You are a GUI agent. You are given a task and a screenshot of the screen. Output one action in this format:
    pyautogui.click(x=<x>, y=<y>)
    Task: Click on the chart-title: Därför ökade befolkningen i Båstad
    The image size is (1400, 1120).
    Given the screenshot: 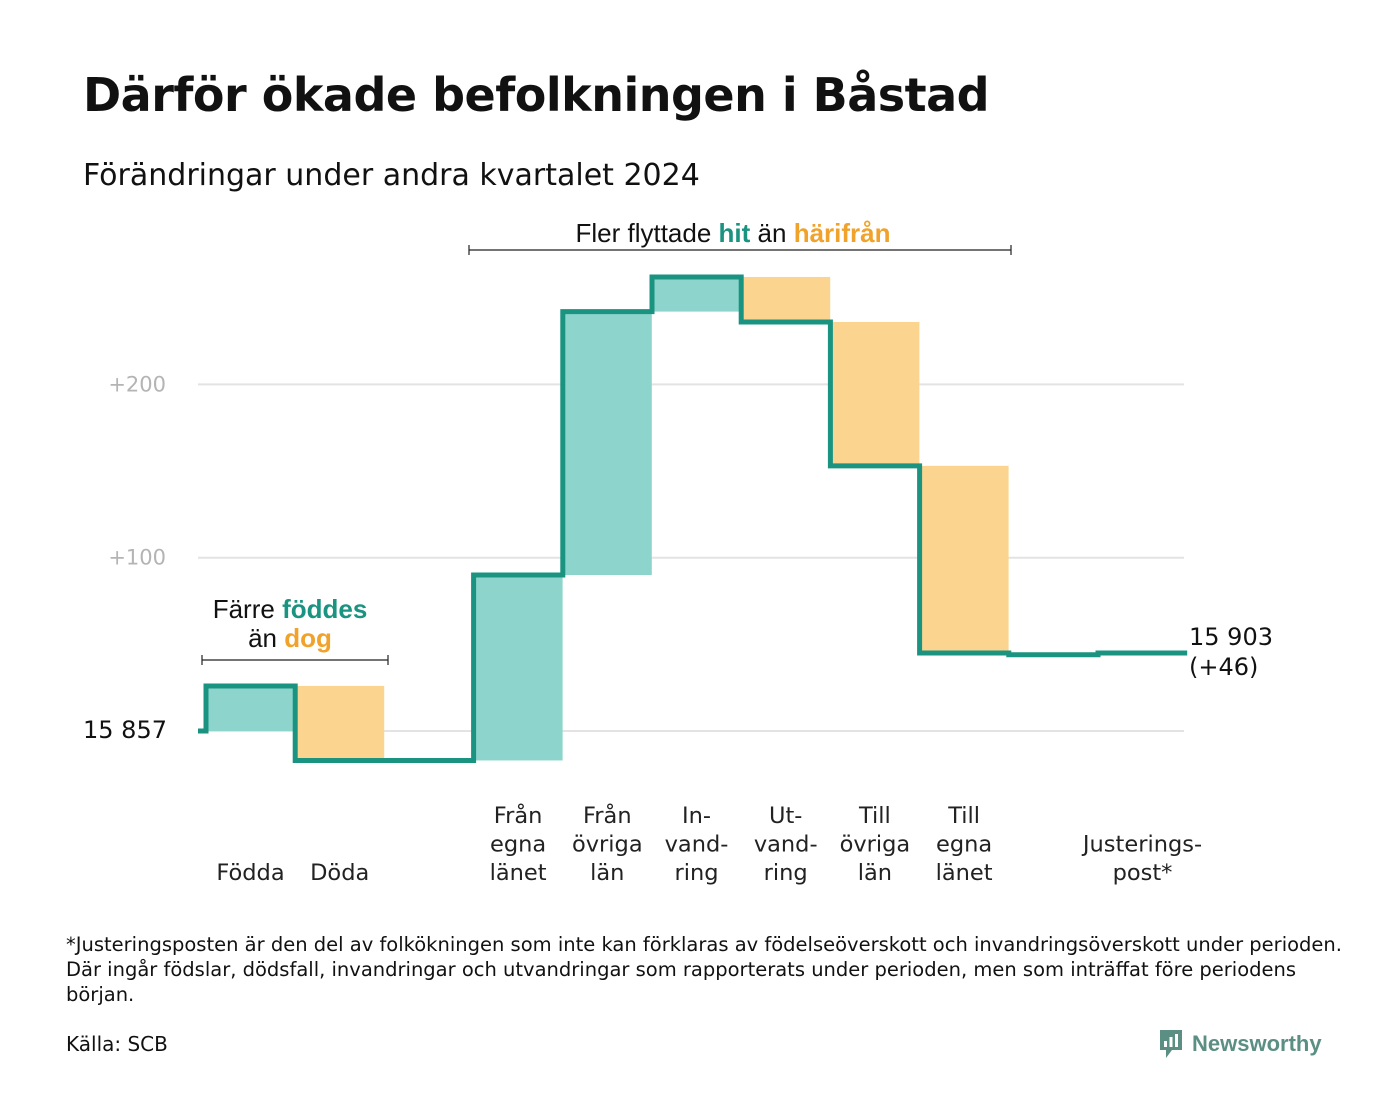 What is the action you would take?
    pyautogui.click(x=536, y=95)
    